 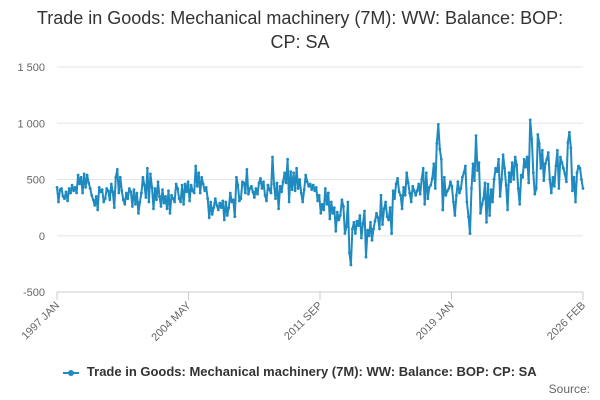 What do you see at coordinates (171, 321) in the screenshot?
I see `x-tick-label: 2004 MAY` at bounding box center [171, 321].